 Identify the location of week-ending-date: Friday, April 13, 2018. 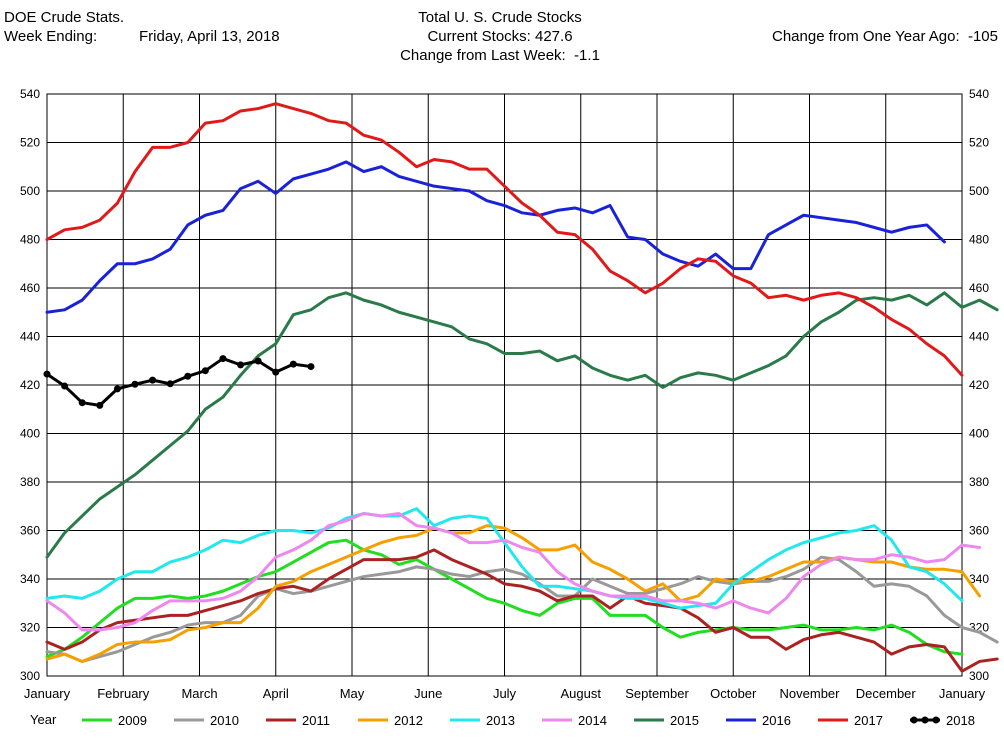
(209, 36).